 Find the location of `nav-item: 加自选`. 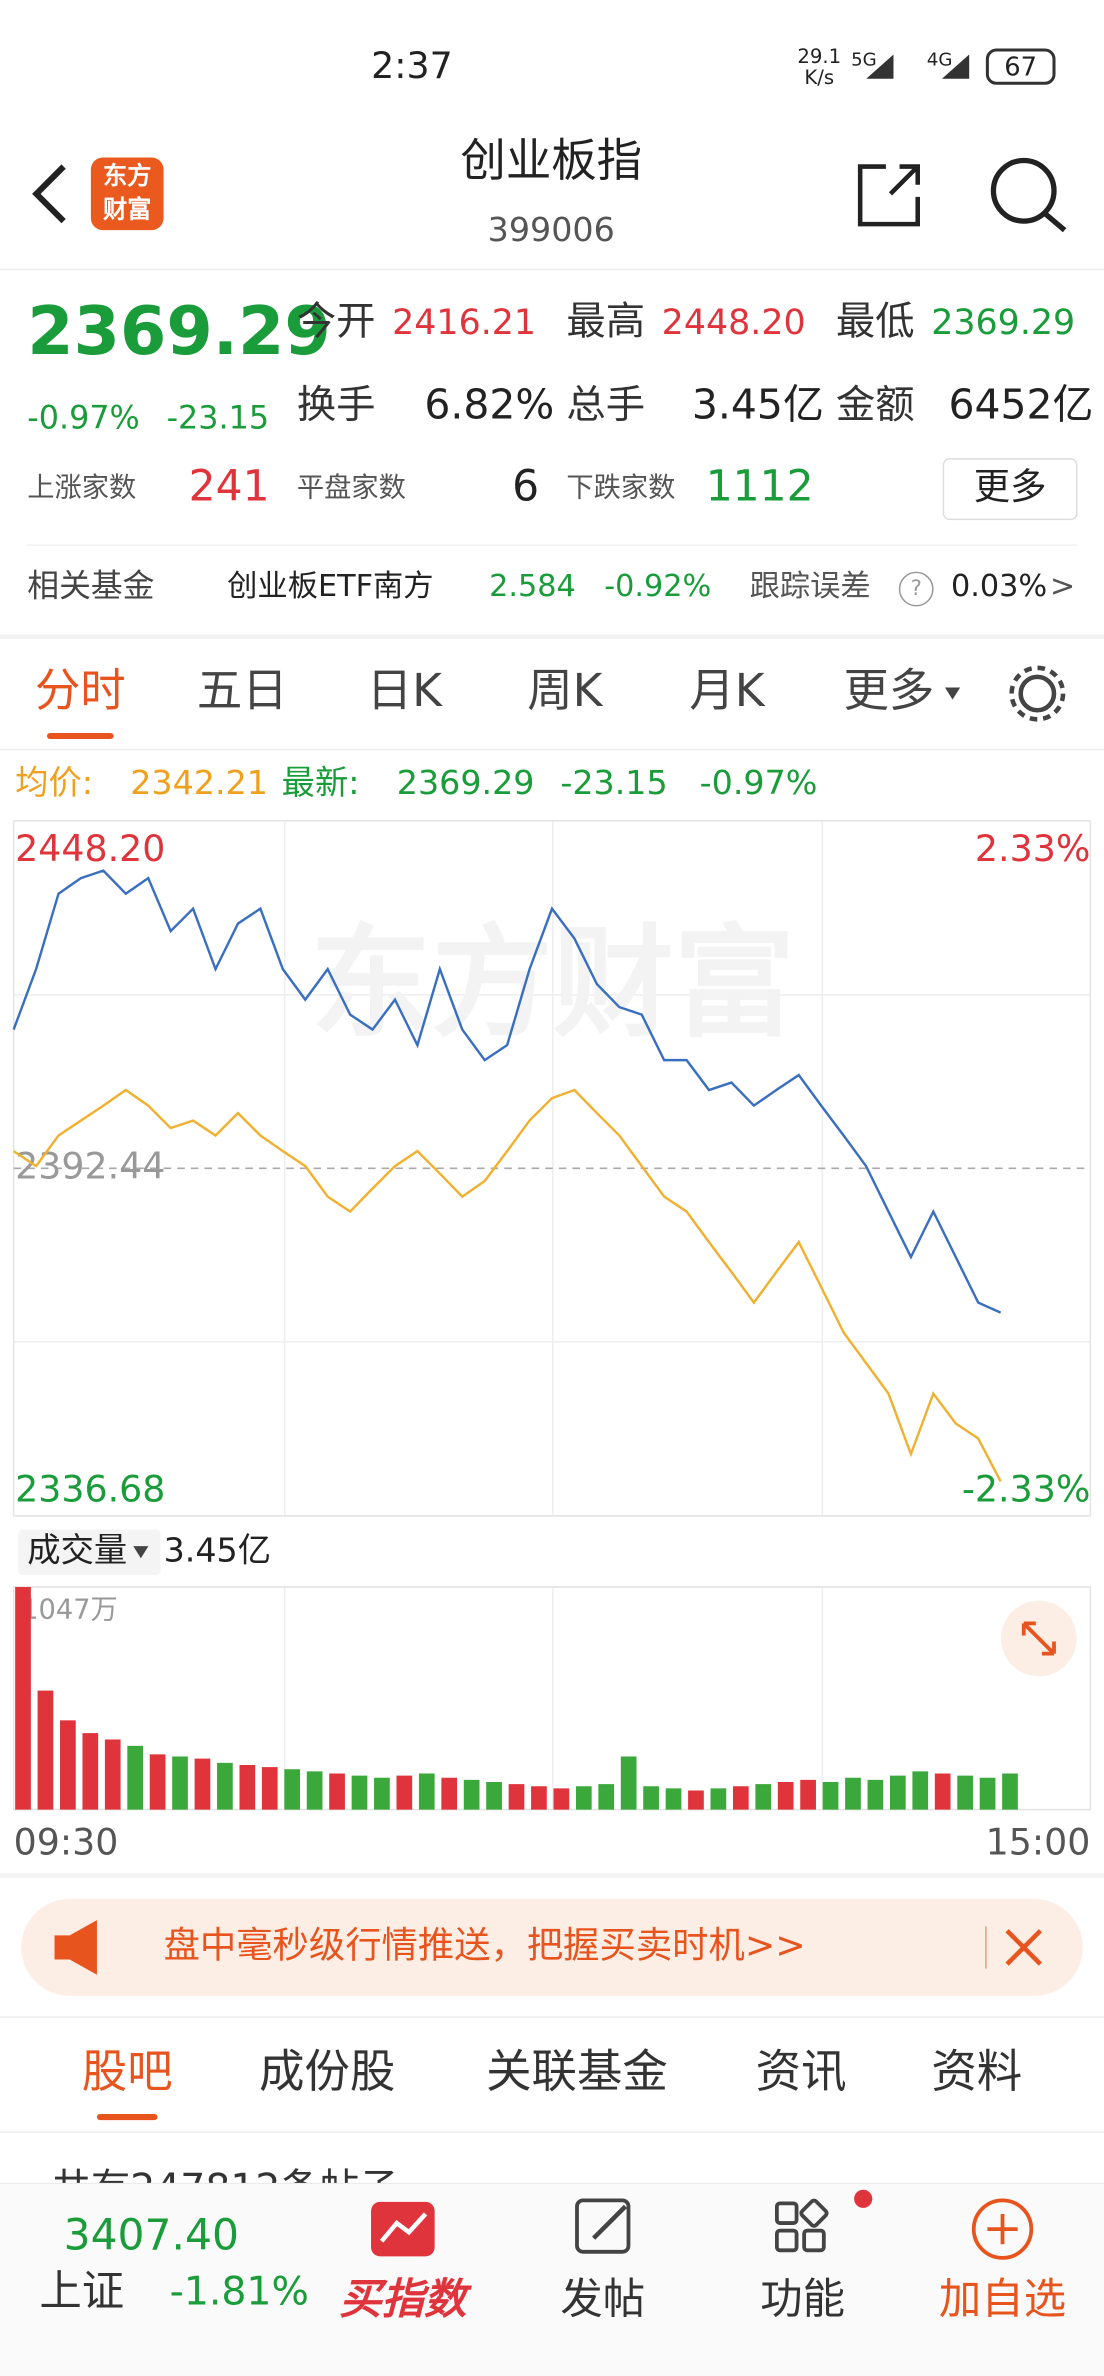

nav-item: 加自选 is located at coordinates (1002, 2298).